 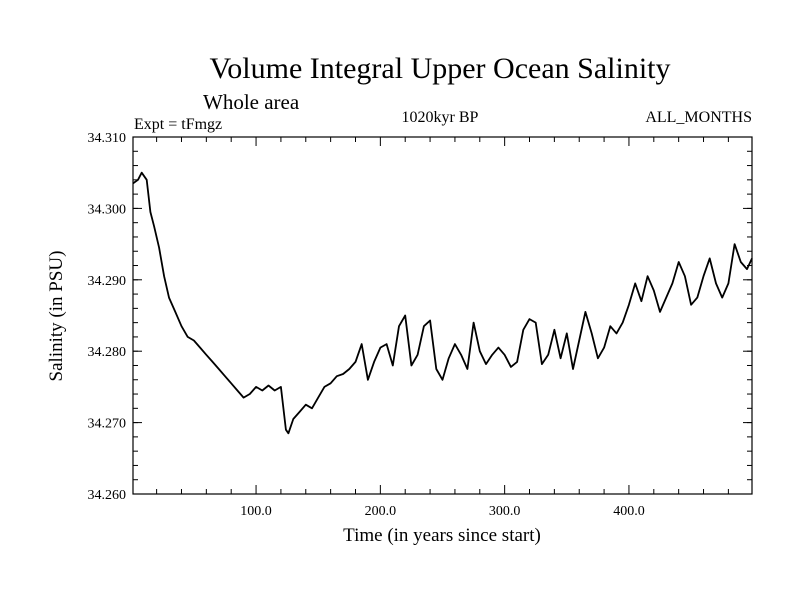 What do you see at coordinates (107, 209) in the screenshot?
I see `y-tick-label: 34.300` at bounding box center [107, 209].